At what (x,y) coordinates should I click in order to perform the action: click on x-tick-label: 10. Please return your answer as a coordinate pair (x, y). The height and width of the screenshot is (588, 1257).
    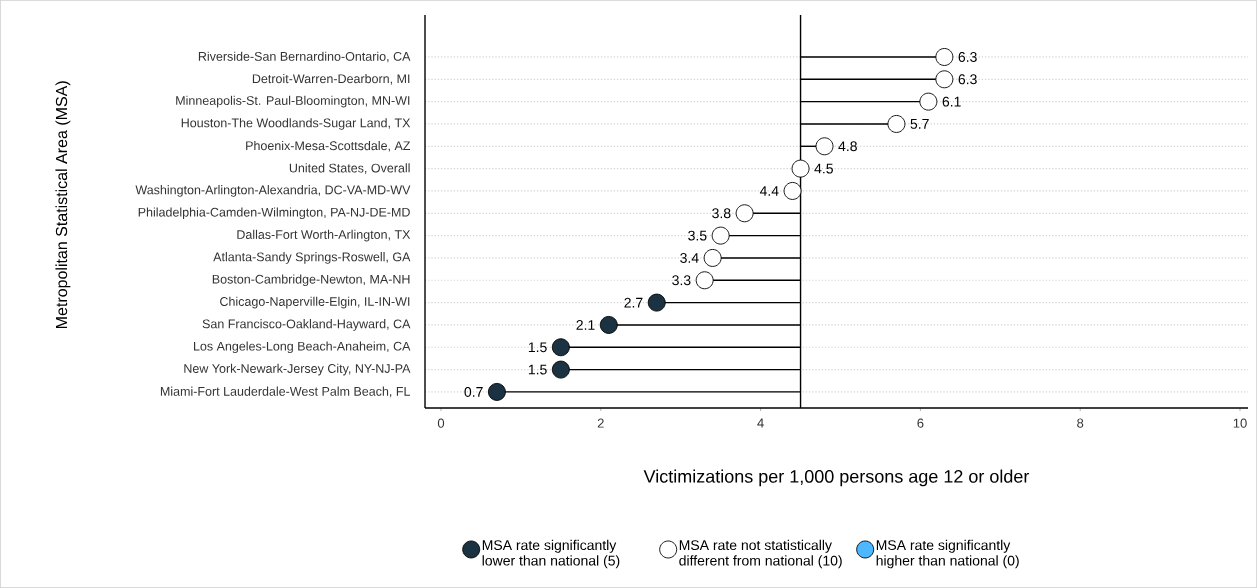
    Looking at the image, I should click on (1240, 423).